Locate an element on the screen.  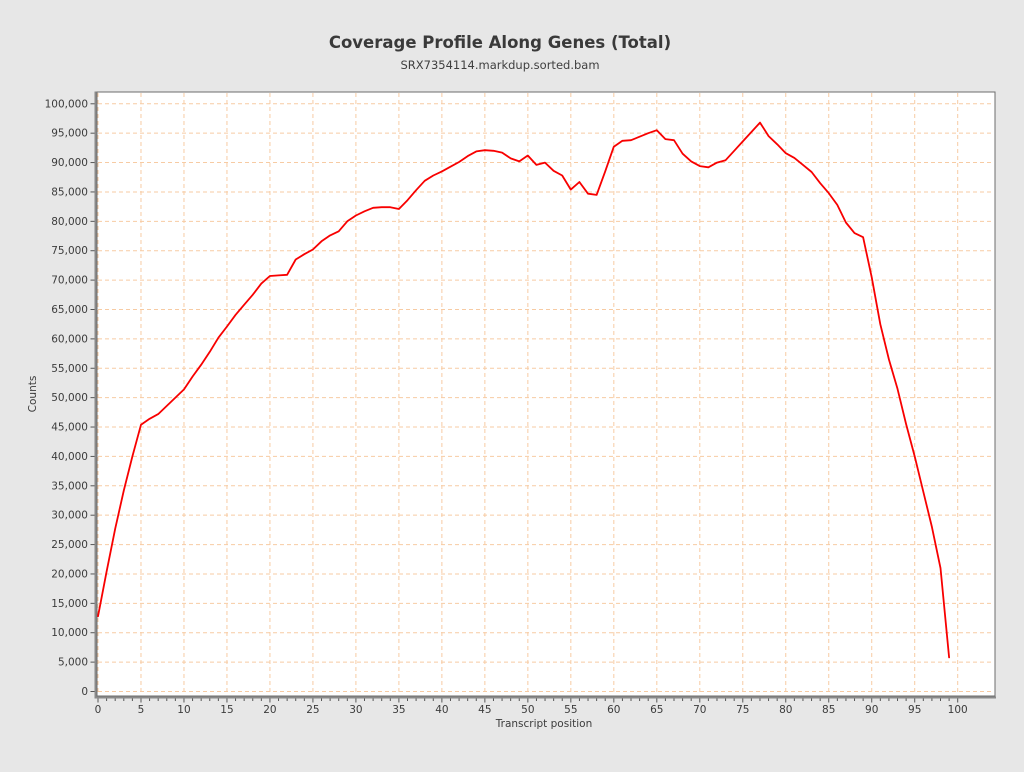
x-tick-label: 60 is located at coordinates (613, 710).